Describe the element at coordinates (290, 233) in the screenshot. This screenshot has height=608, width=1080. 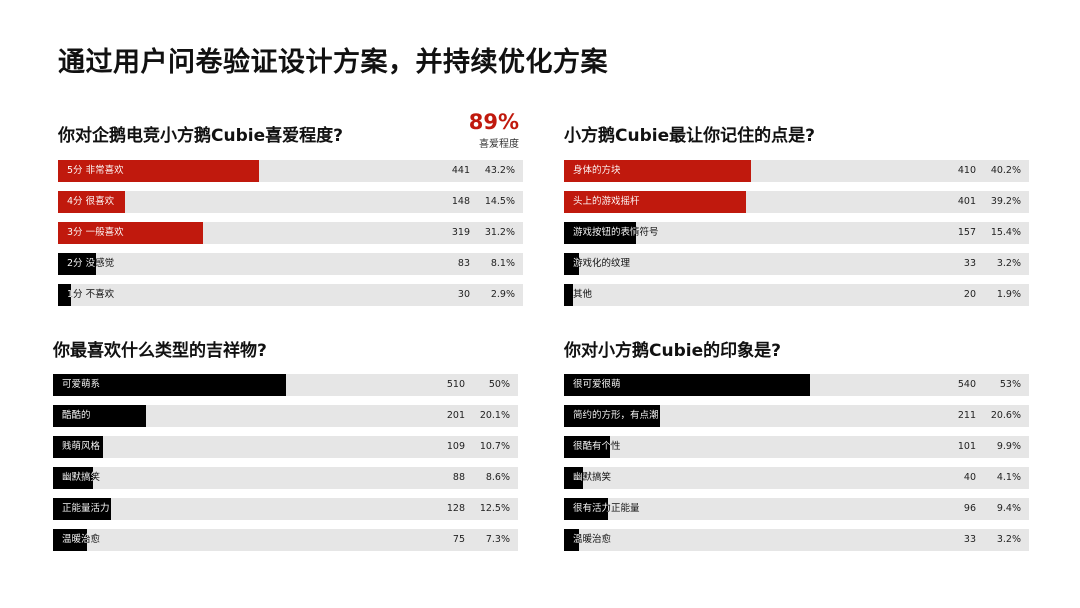
I see `bar-row: 3分 一般喜欢 319 31.2%` at that location.